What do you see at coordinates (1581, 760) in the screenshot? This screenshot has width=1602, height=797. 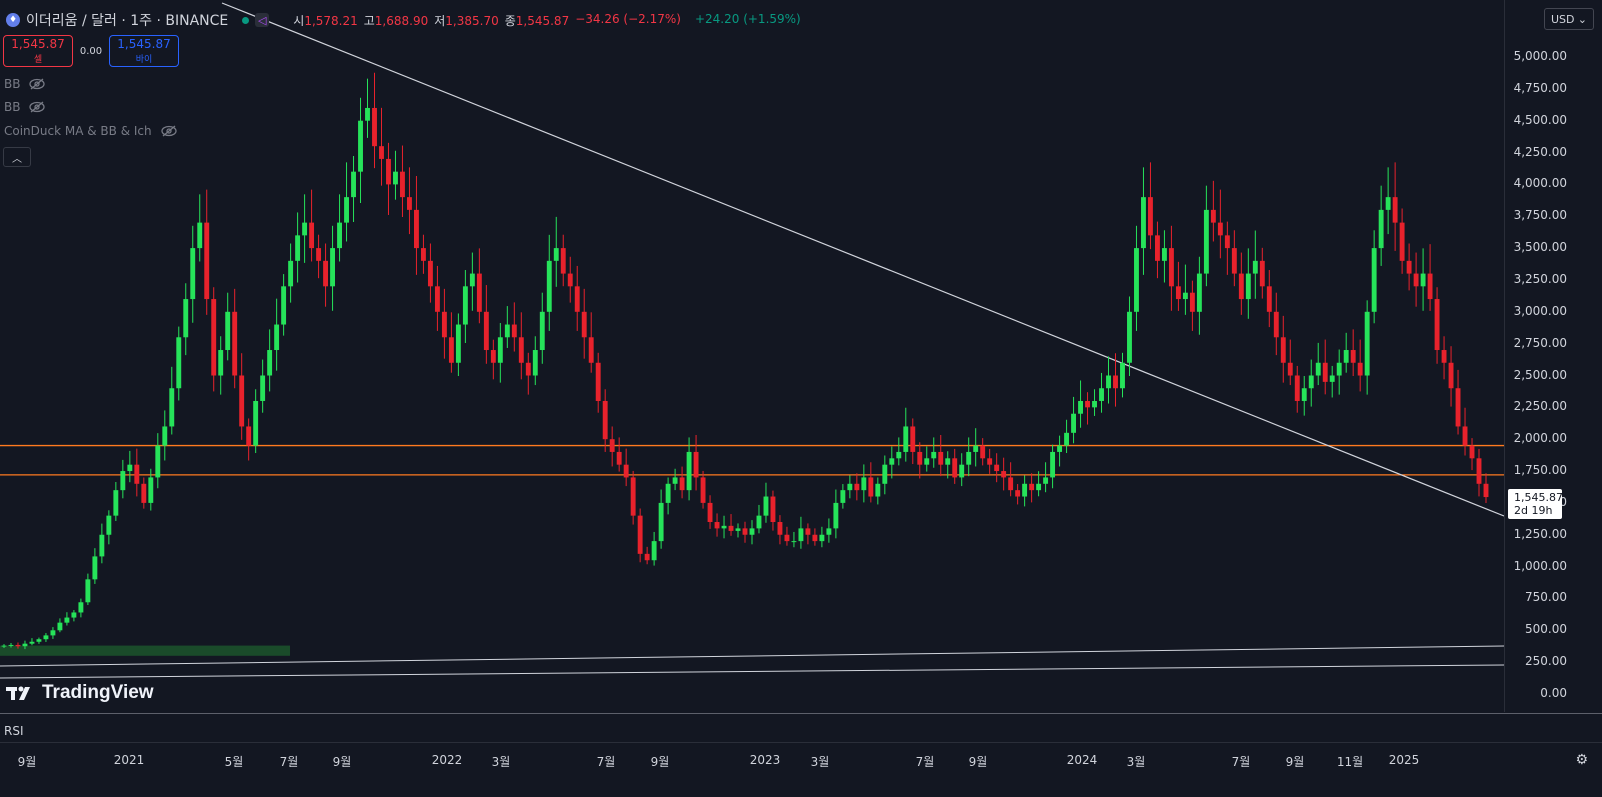 I see `gear-icon: ⚙` at bounding box center [1581, 760].